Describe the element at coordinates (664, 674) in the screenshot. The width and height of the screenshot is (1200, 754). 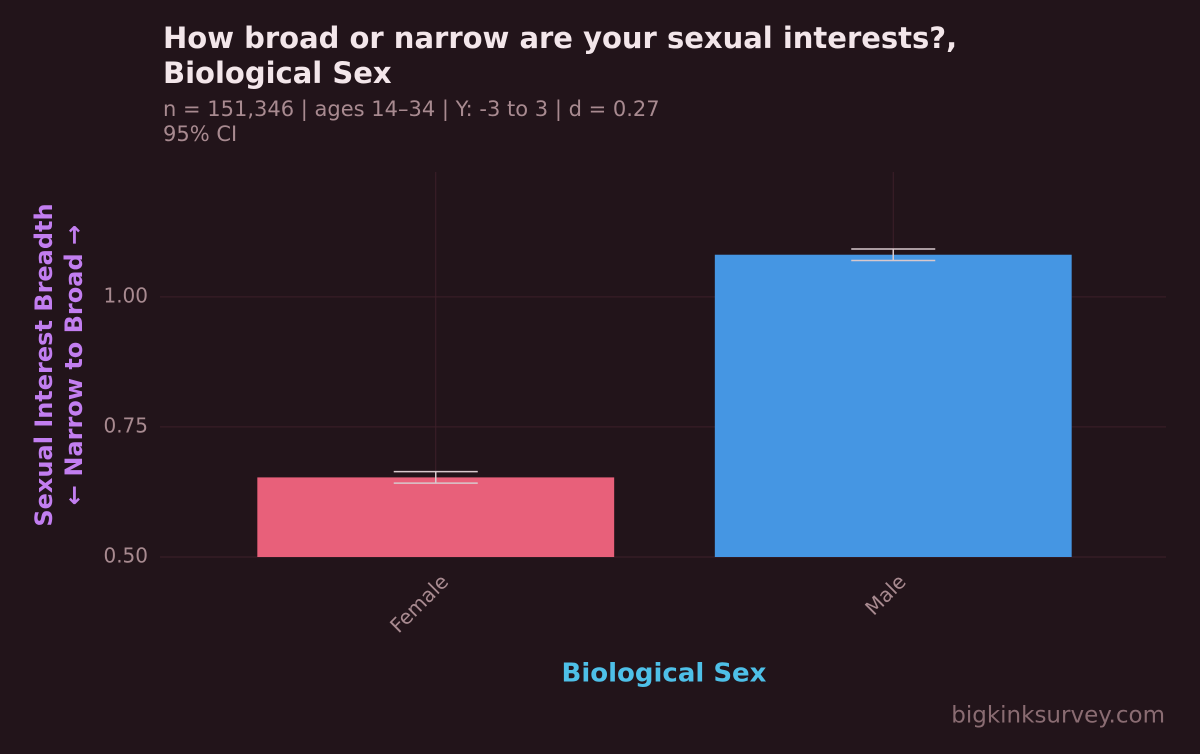
I see `x-axis-label: Biological Sex` at that location.